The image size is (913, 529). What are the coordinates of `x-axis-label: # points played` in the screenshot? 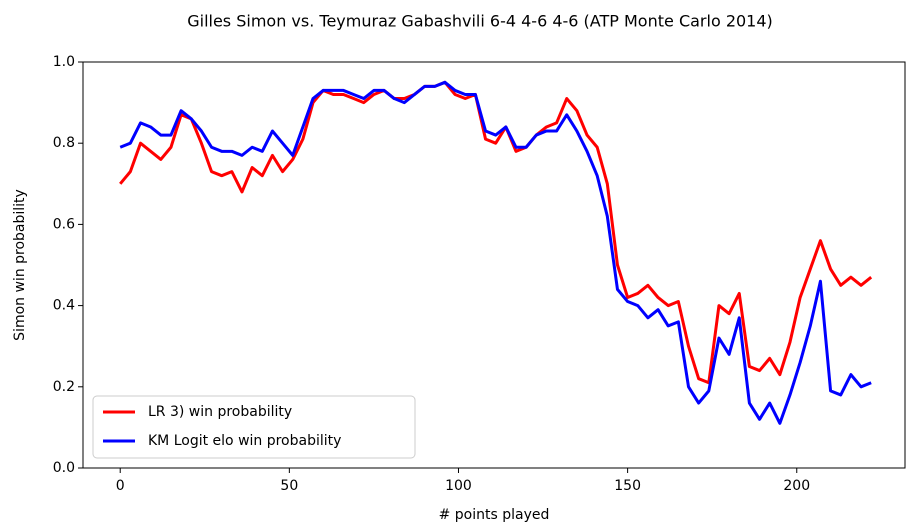 It's located at (494, 515).